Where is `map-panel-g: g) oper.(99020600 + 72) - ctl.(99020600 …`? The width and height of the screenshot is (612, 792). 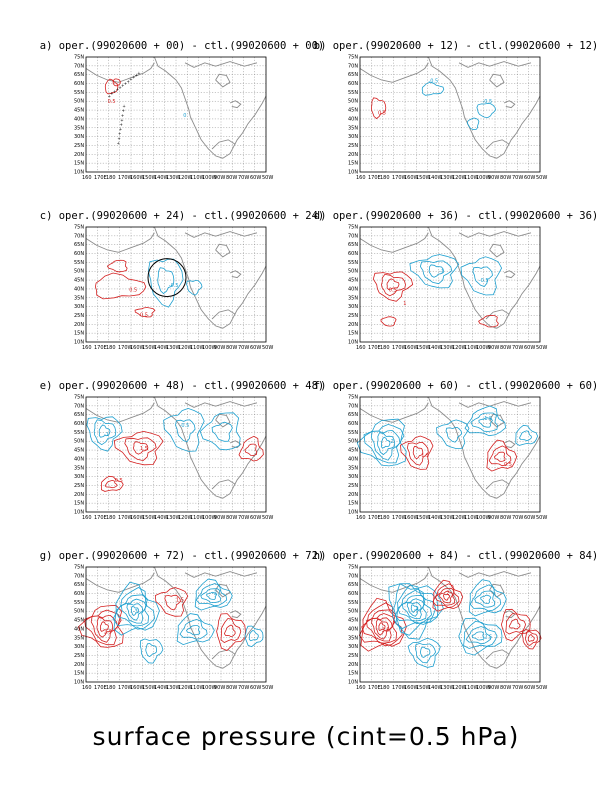 map-panel-g: g) oper.(99020600 + 72) - ctl.(99020600 … is located at coordinates (182, 630).